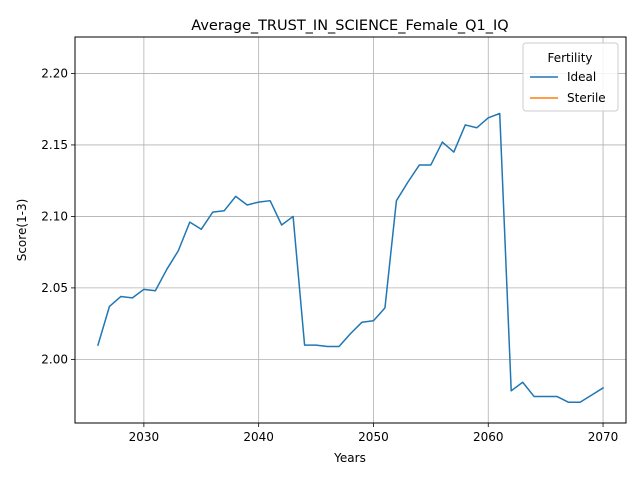  Describe the element at coordinates (373, 437) in the screenshot. I see `x-tick-label: 2050` at that location.